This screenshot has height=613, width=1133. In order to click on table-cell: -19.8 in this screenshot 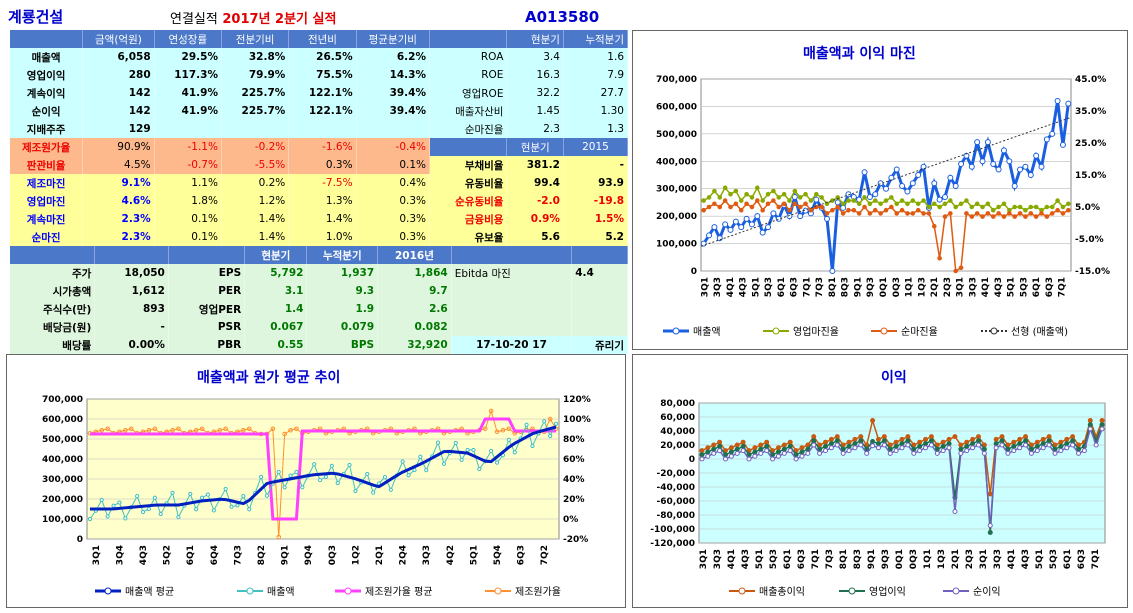, I will do `click(596, 201)`.